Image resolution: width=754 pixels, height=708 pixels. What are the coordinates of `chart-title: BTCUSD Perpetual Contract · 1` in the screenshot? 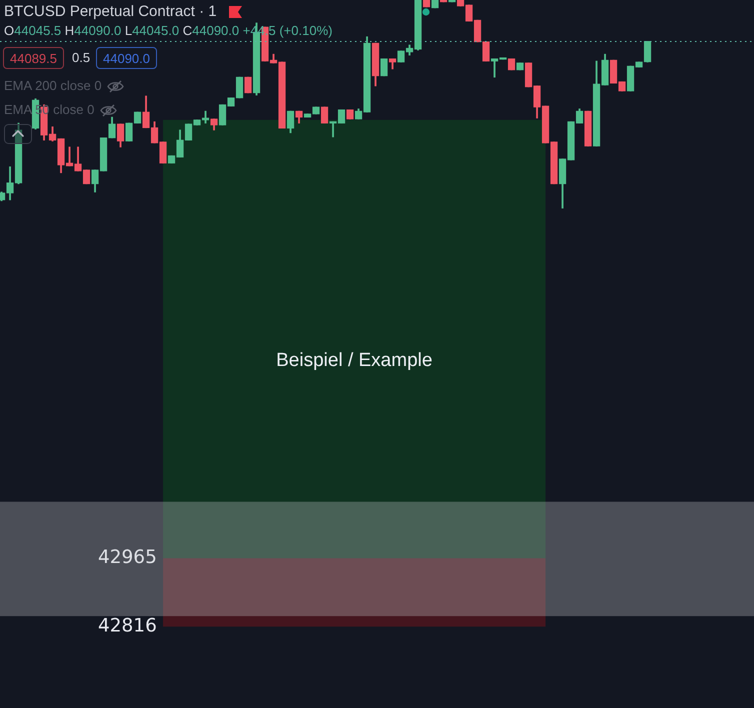 It's located at (110, 12).